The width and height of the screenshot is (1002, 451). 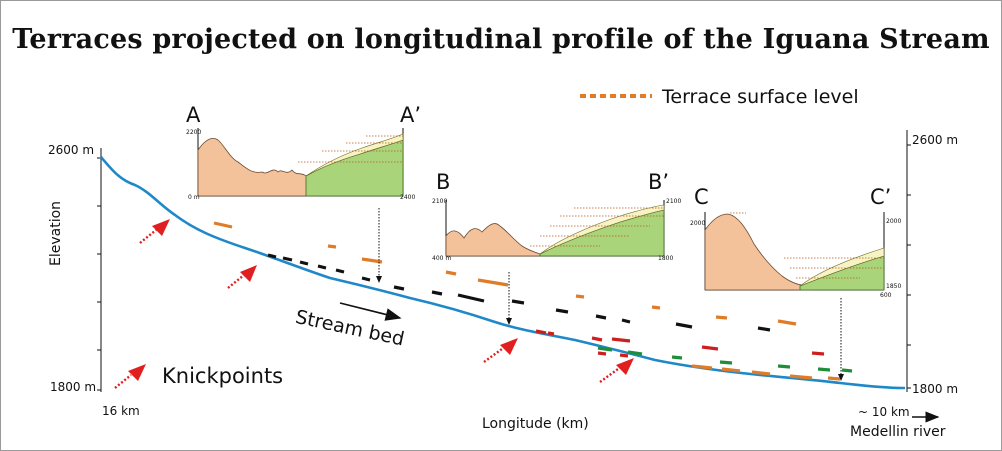 What do you see at coordinates (701, 197) in the screenshot?
I see `section-c-left-label: C` at bounding box center [701, 197].